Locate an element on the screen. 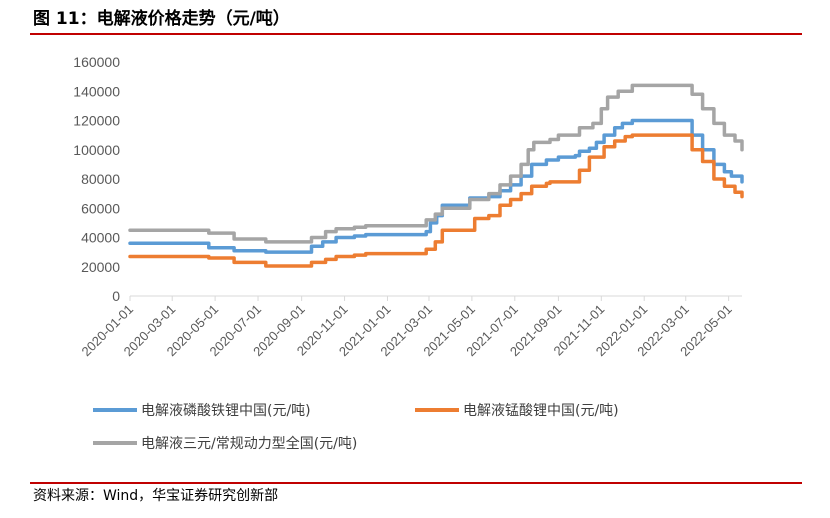 The height and width of the screenshot is (518, 830). y-tick-label: 100000 is located at coordinates (96, 150).